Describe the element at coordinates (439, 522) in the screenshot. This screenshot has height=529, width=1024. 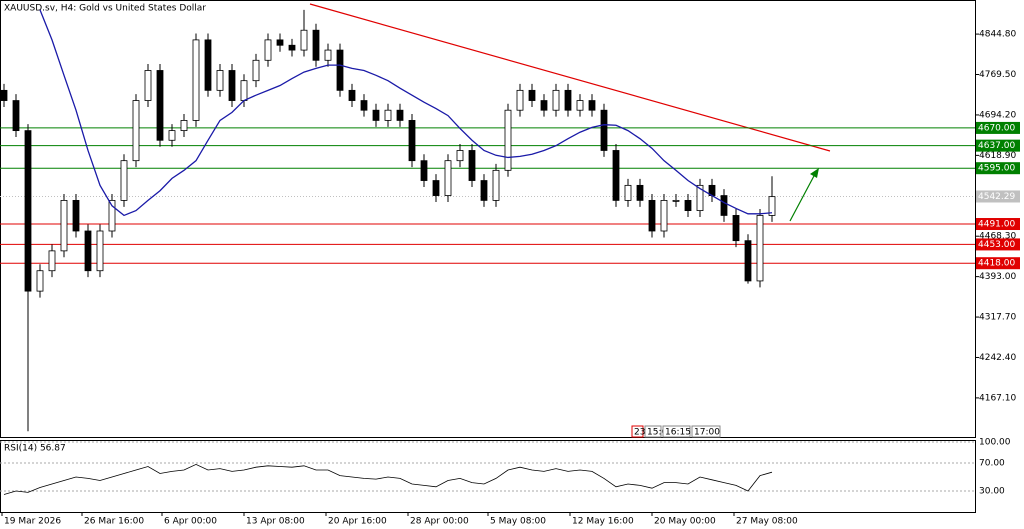
I see `x-tick-label: 28 Apr 00:00` at that location.